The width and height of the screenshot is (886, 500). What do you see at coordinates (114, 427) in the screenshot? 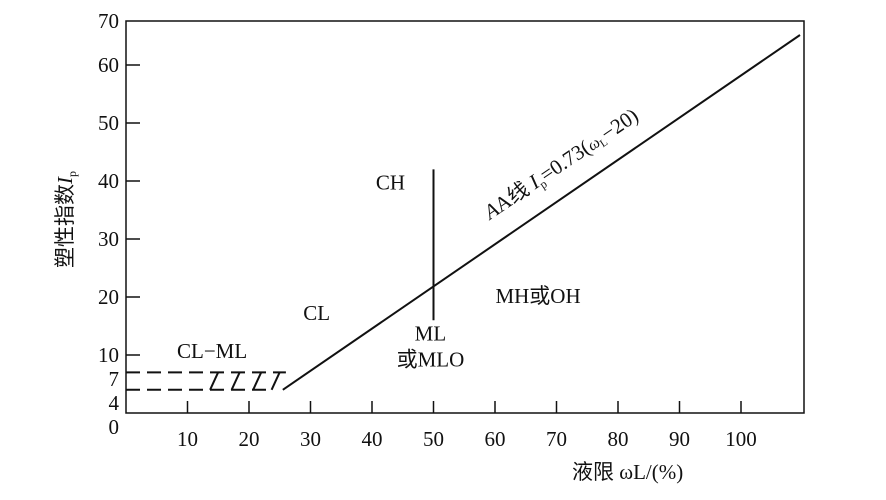
I see `y-tick-label: 0` at bounding box center [114, 427].